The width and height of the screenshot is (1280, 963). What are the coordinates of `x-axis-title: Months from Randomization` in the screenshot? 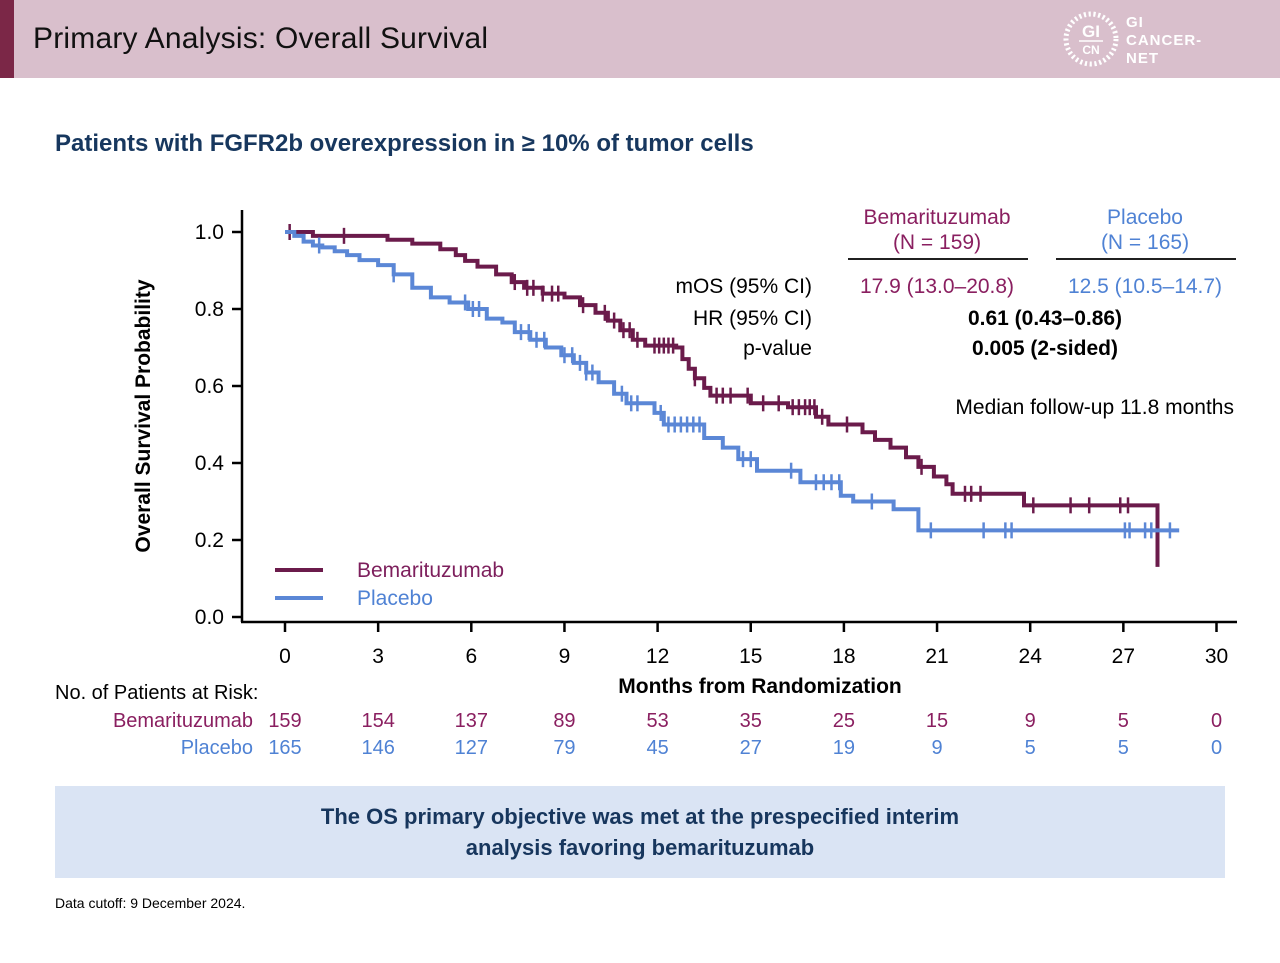 It's located at (759, 686).